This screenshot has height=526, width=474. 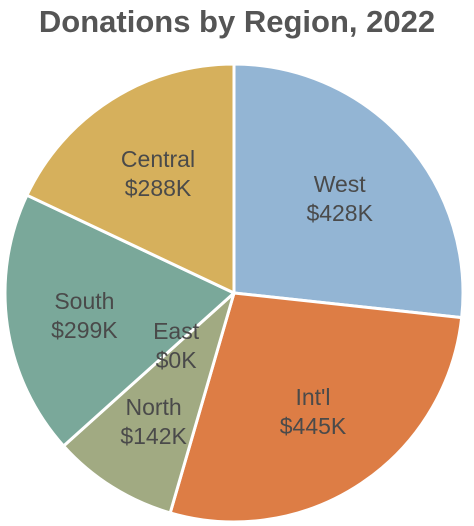 I want to click on slice-label-east: East $0K, so click(x=176, y=345).